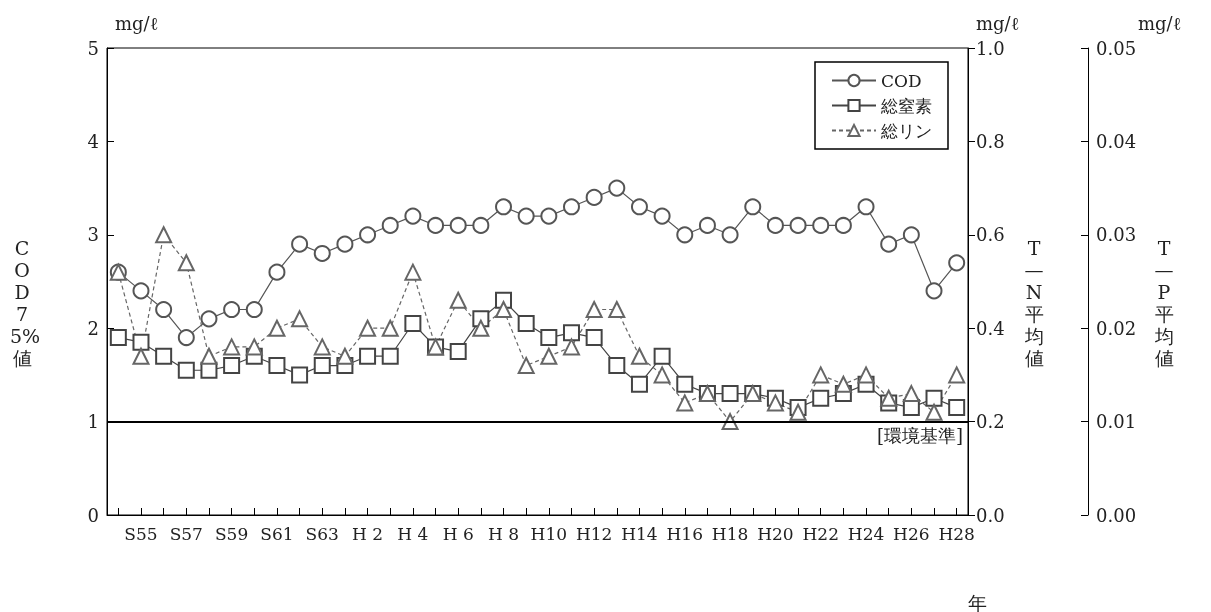  Describe the element at coordinates (458, 533) in the screenshot. I see `x-tick-label: H 6` at that location.